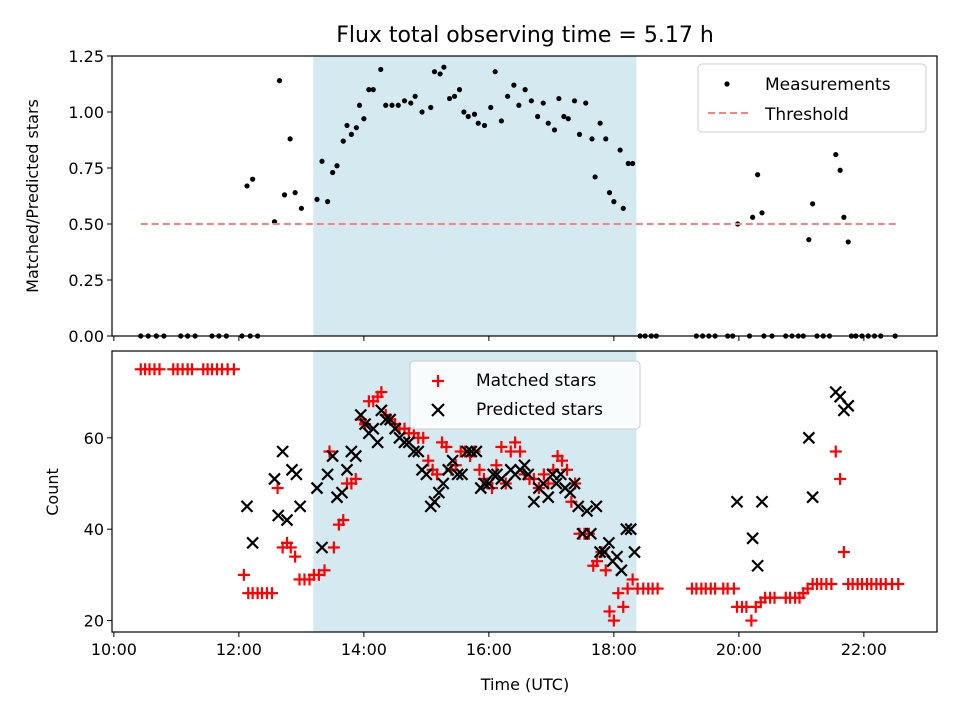  I want to click on bottom-x-ticks: 10:00 12:00 14:00 16:00 18:00 20:00 22:00, so click(489, 645).